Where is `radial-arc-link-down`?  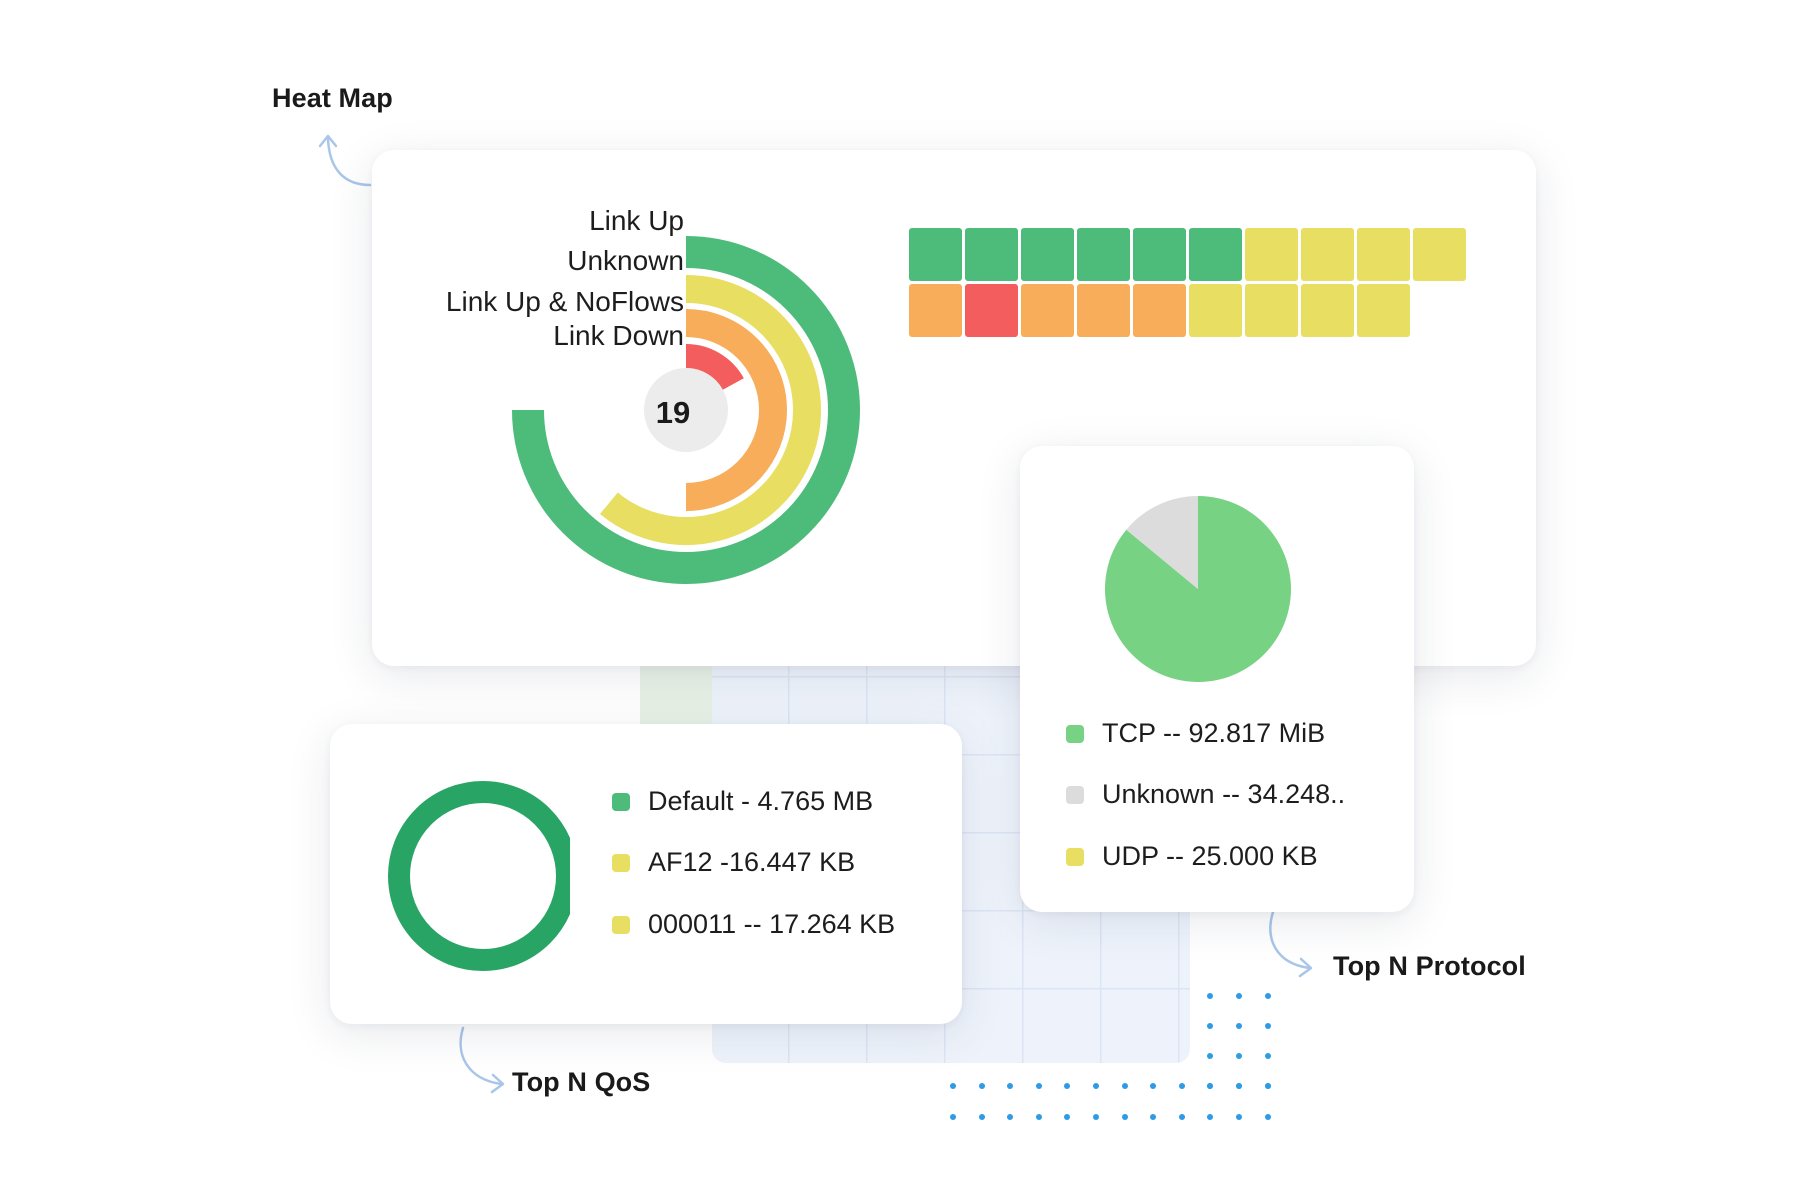
radial-arc-link-down is located at coordinates (714, 367).